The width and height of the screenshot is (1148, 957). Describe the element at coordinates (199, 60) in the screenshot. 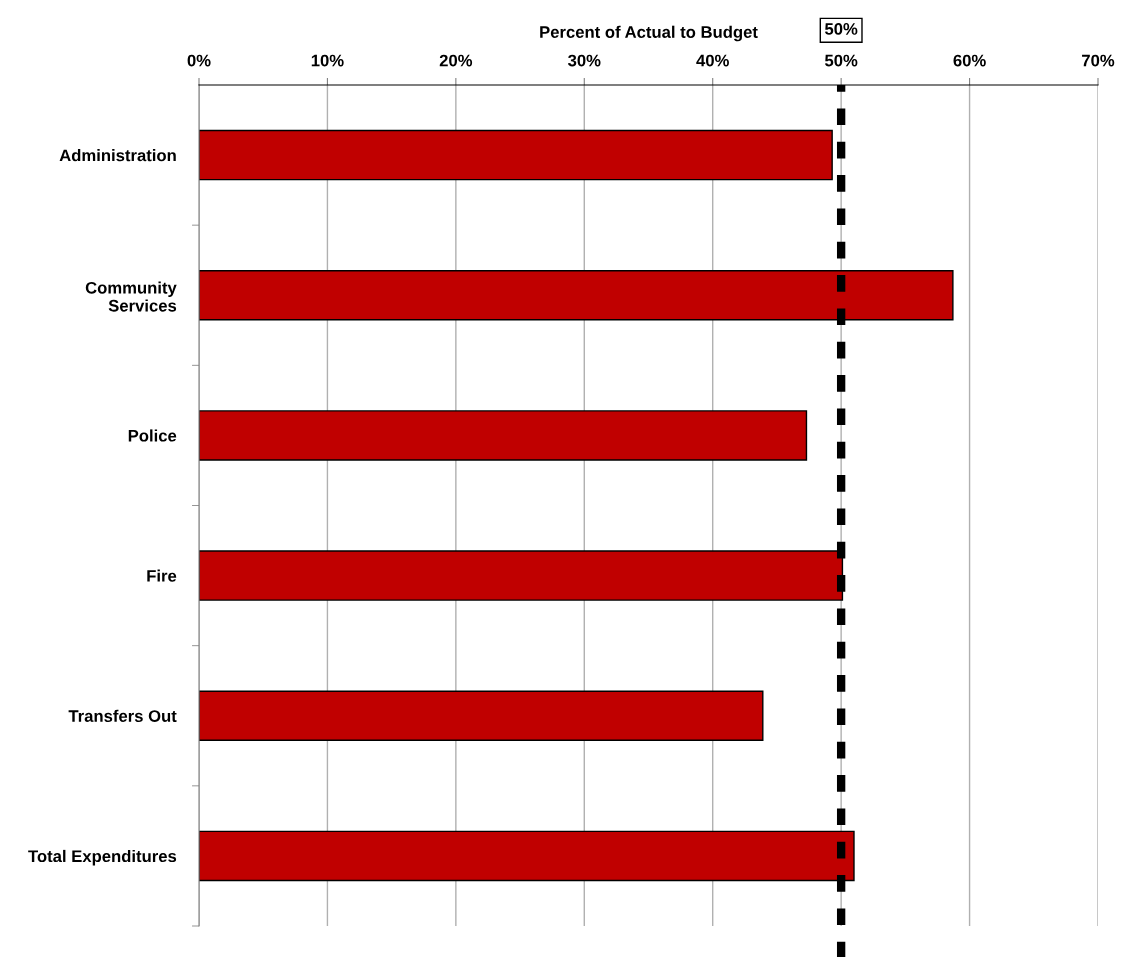

I see `x-tick-label: 0%` at that location.